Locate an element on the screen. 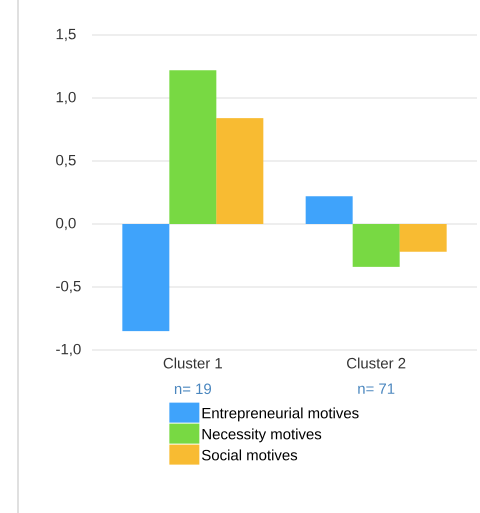  text: n= 71 is located at coordinates (376, 389).